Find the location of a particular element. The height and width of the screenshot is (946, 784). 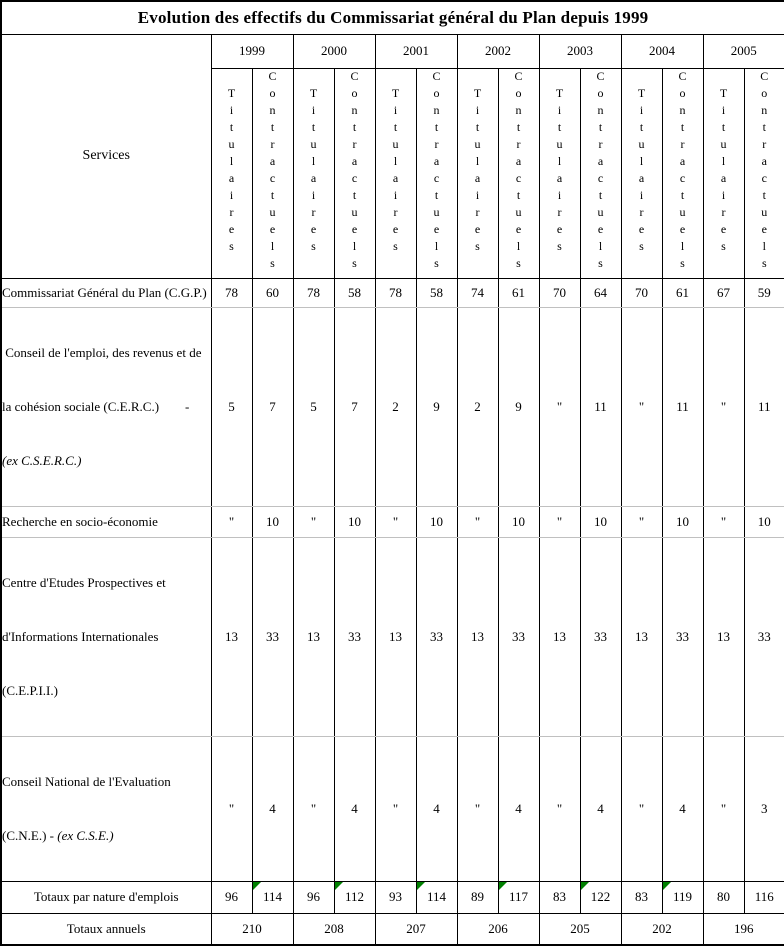

annual-total-cell: 205 is located at coordinates (580, 929).